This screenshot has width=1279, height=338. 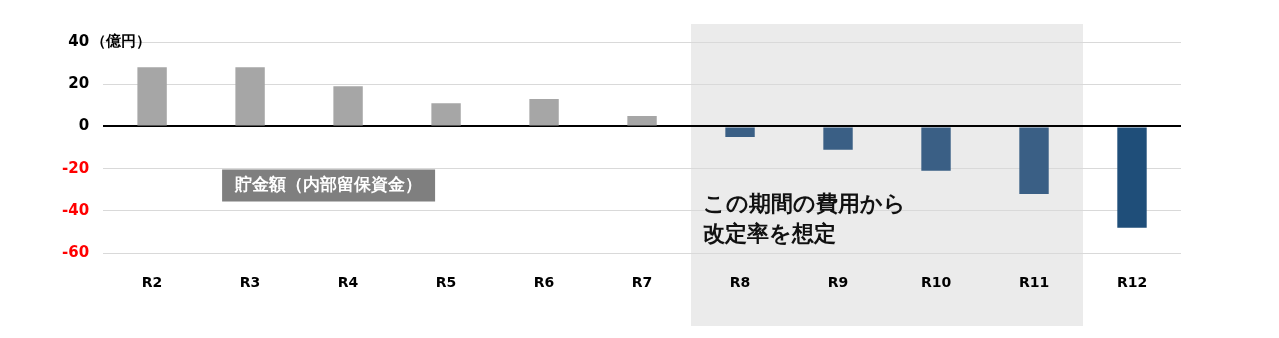 I want to click on x-tick-label: R5, so click(x=446, y=282).